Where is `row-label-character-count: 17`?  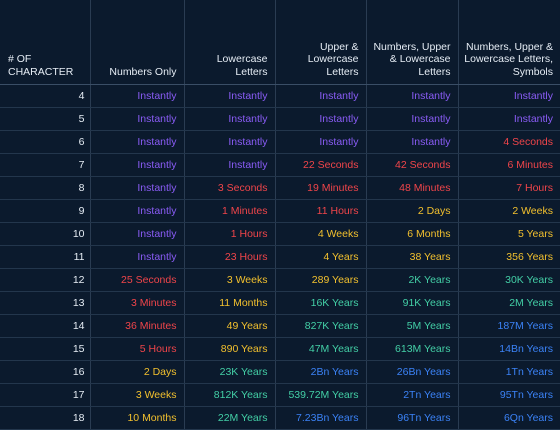 row-label-character-count: 17 is located at coordinates (45, 395).